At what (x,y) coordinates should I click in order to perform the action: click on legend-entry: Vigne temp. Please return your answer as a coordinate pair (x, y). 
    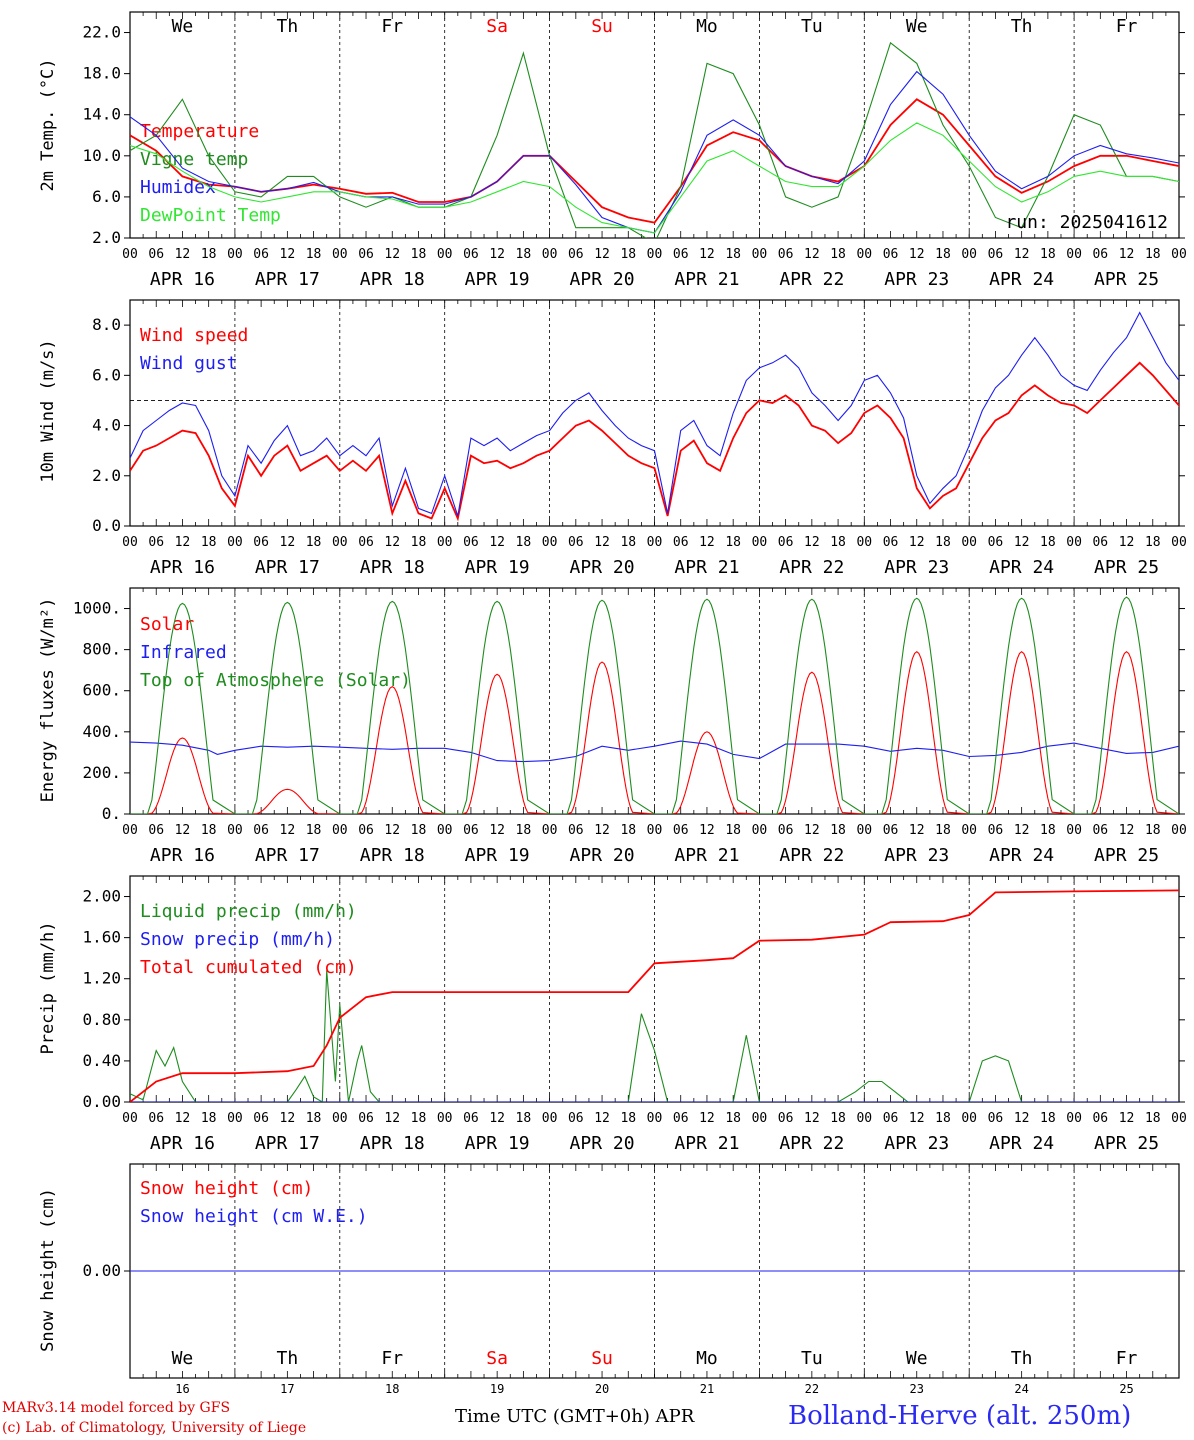
    Looking at the image, I should click on (194, 159).